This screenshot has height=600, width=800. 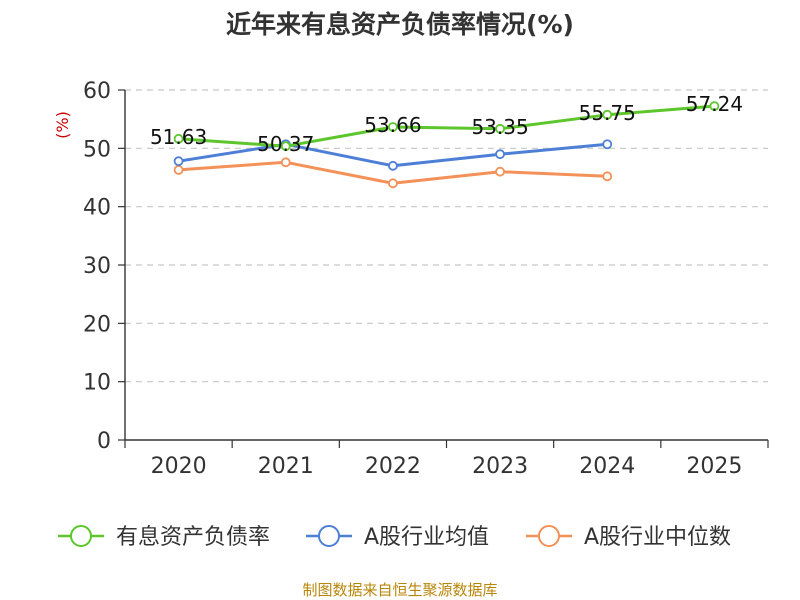 I want to click on data-label-2022: 53.66, so click(x=392, y=125).